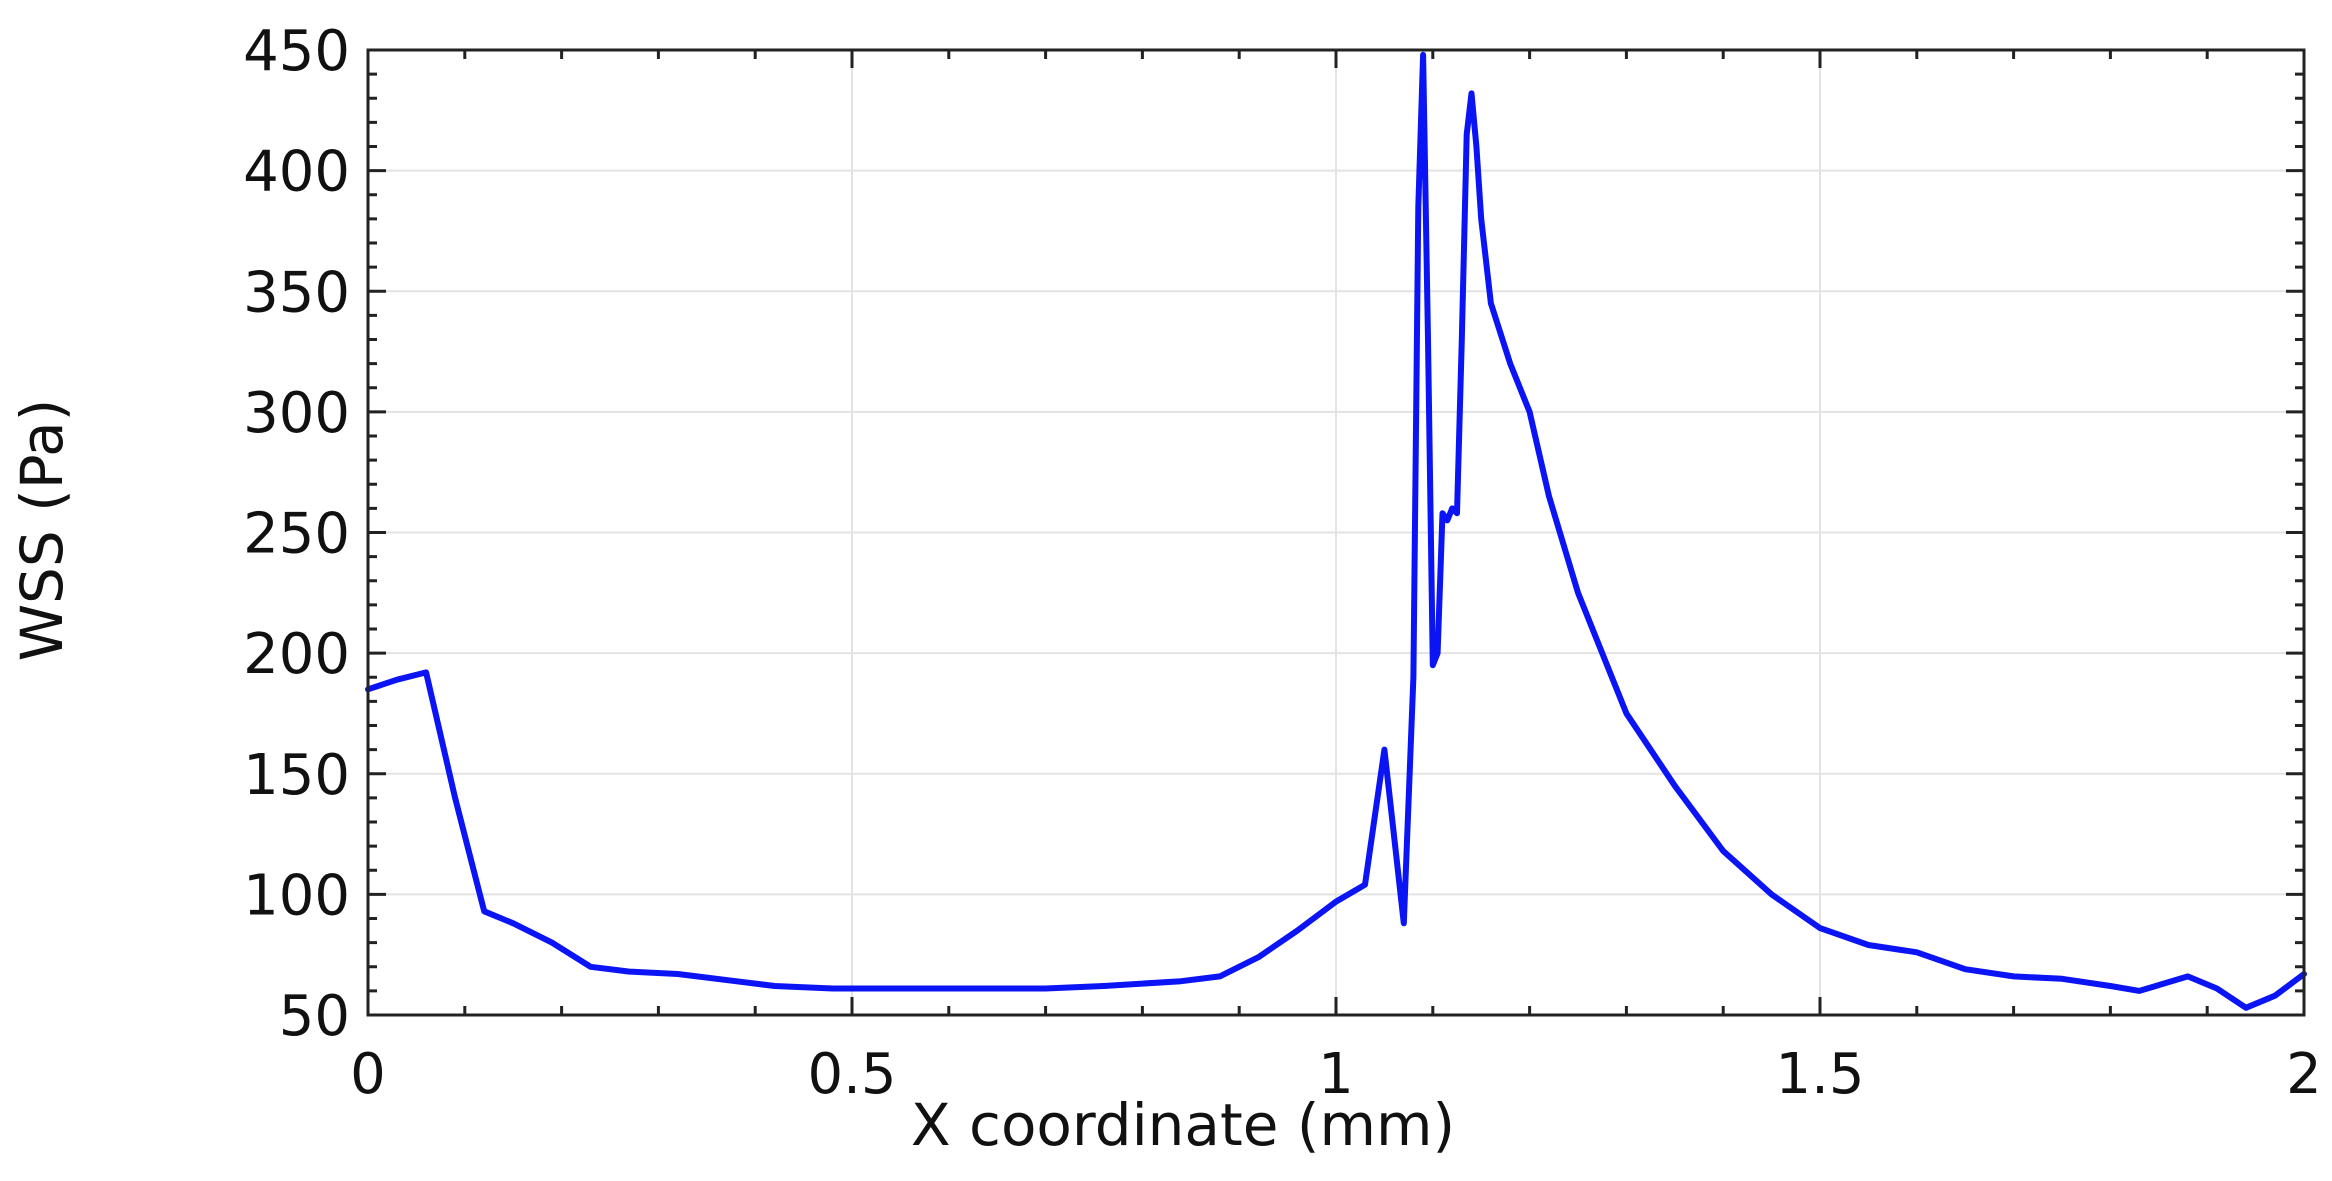 The image size is (2332, 1181). I want to click on x-tick-label: 0.5, so click(851, 1074).